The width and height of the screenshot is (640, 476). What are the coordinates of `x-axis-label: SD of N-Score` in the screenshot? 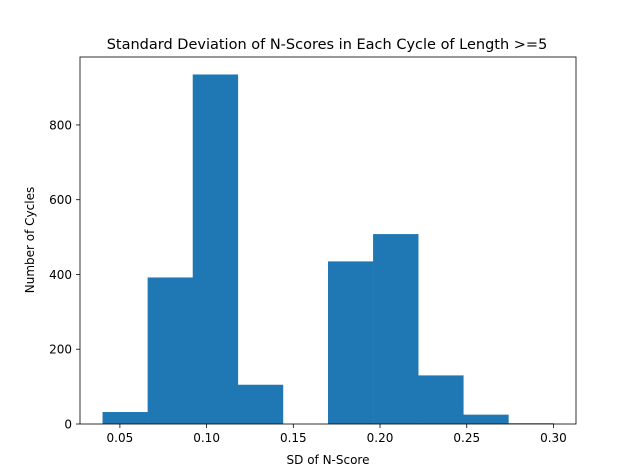 It's located at (328, 460).